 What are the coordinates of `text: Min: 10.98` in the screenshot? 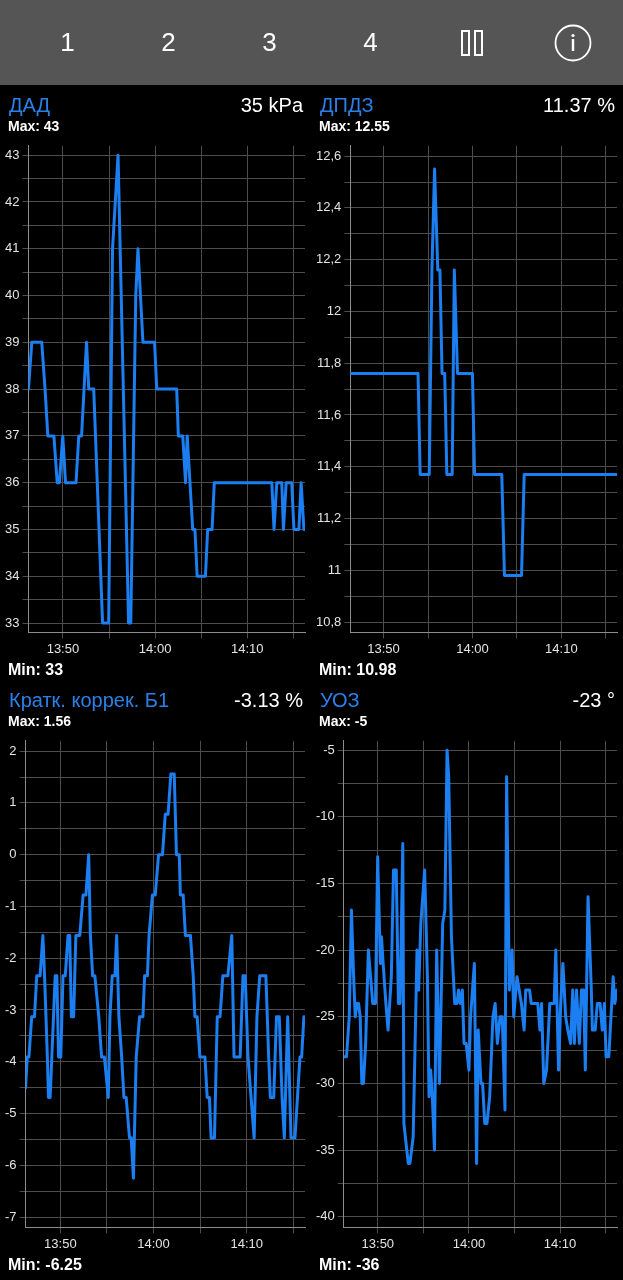 It's located at (358, 669).